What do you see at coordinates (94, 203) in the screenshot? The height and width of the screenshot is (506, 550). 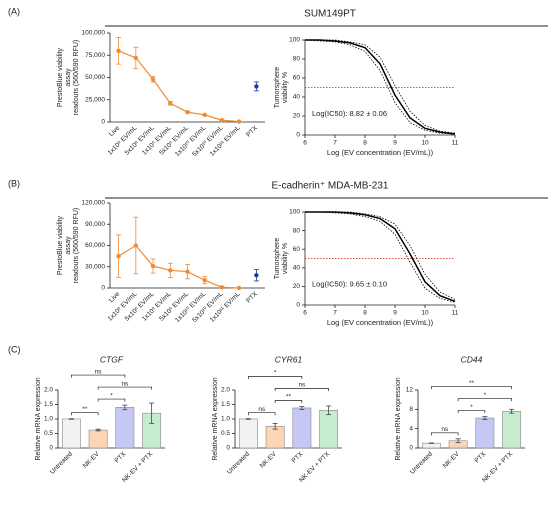 I see `y-tick-label: 120,000` at bounding box center [94, 203].